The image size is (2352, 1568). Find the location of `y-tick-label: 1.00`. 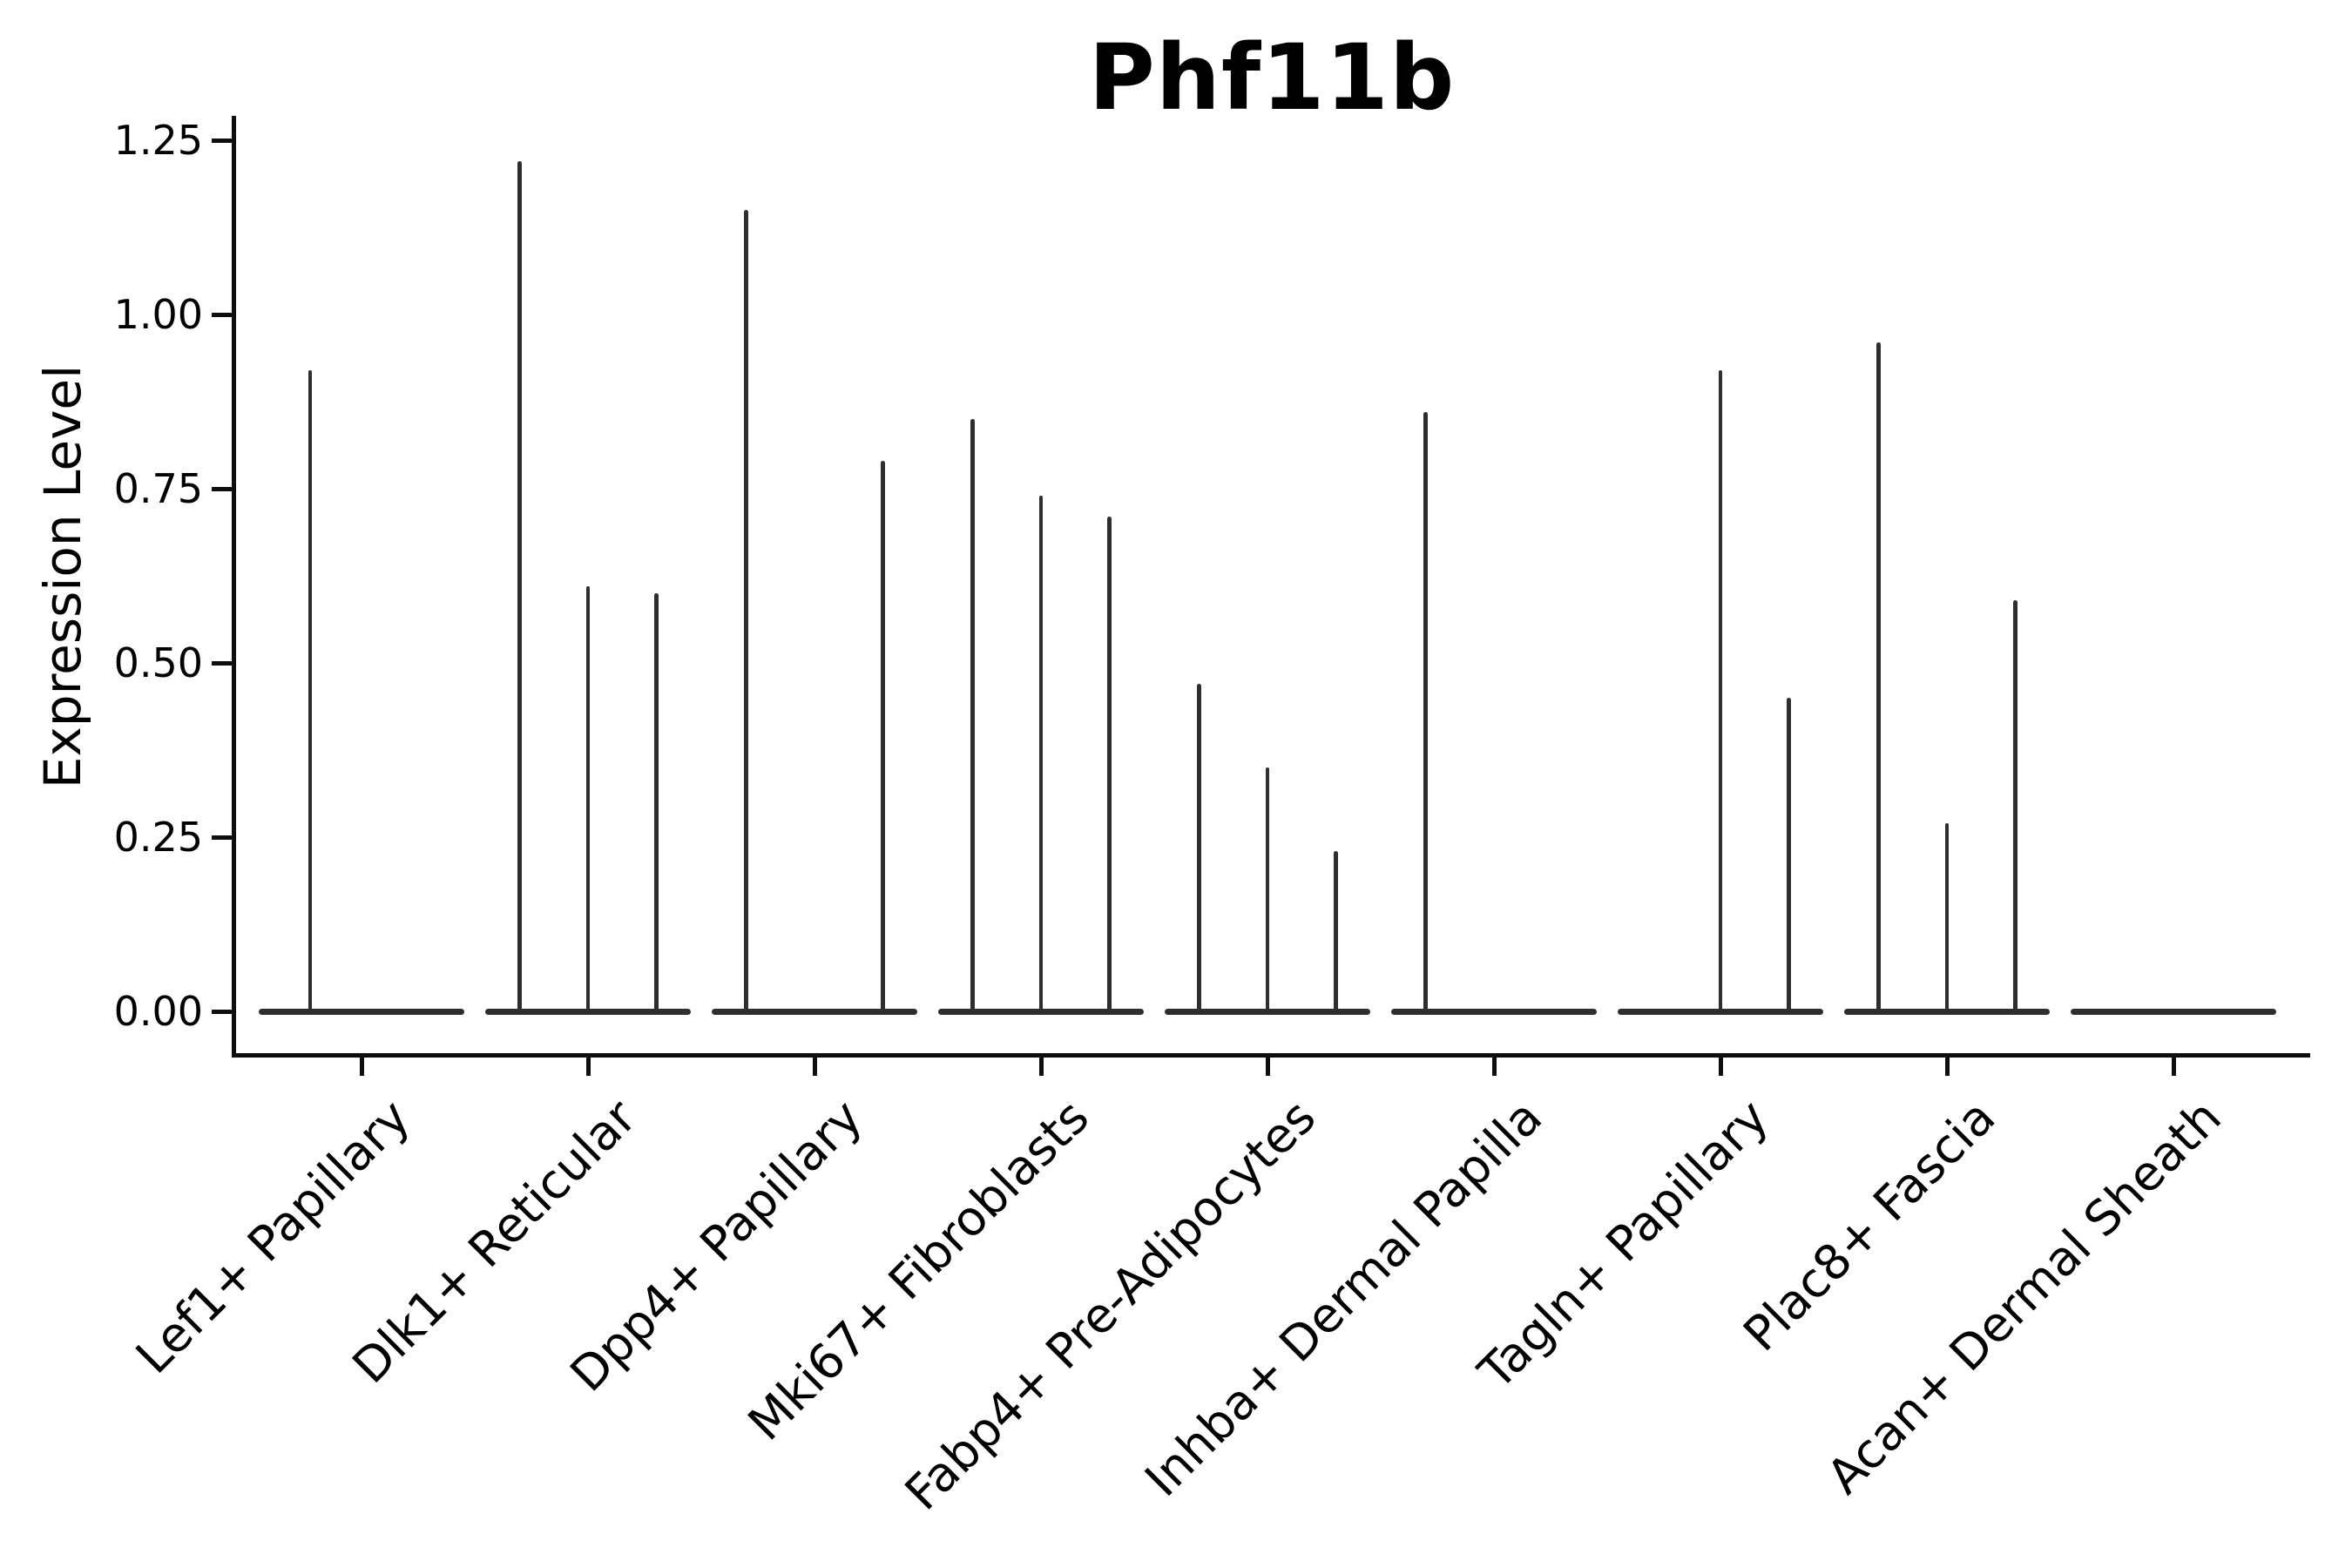

y-tick-label: 1.00 is located at coordinates (158, 314).